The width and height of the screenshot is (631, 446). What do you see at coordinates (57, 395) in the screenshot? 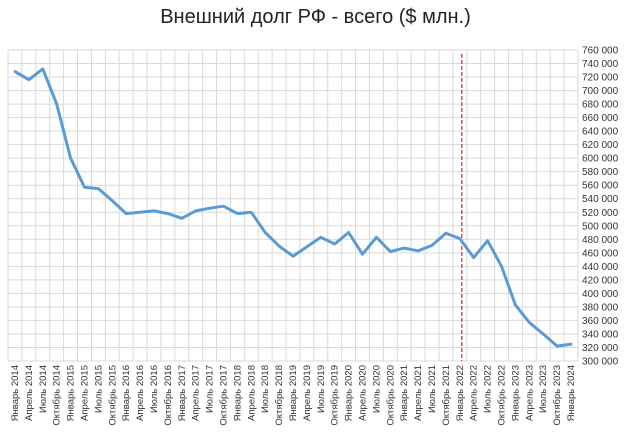
I see `x-tick-label: Октябрь 2014` at bounding box center [57, 395].